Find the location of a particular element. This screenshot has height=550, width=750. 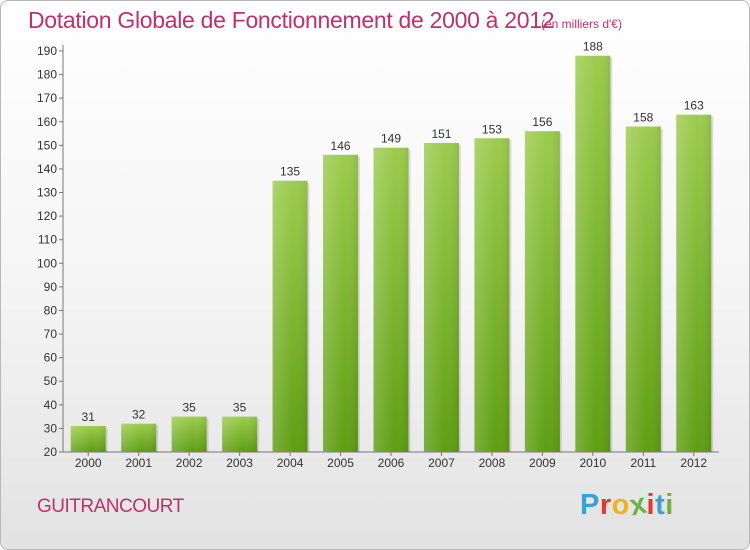

data-label-2010: 188 is located at coordinates (593, 47).